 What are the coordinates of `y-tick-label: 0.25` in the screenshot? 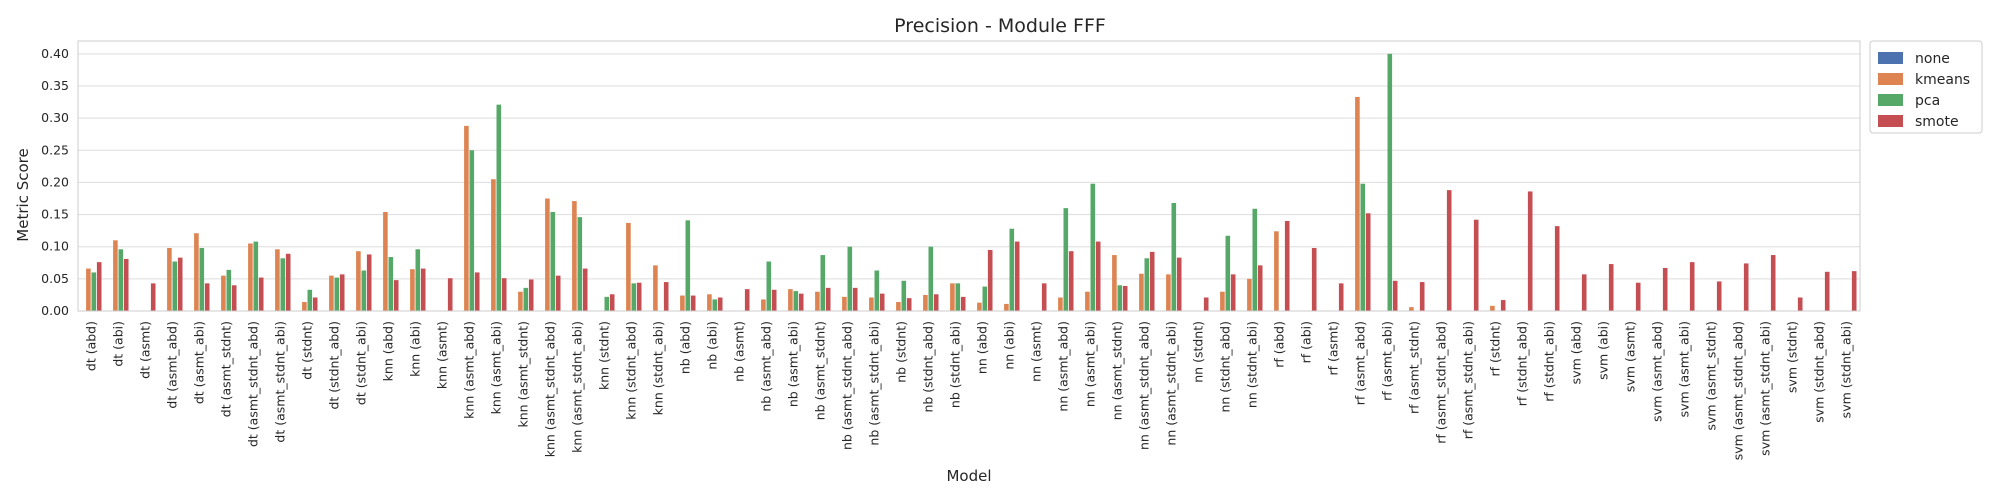 It's located at (55, 149).